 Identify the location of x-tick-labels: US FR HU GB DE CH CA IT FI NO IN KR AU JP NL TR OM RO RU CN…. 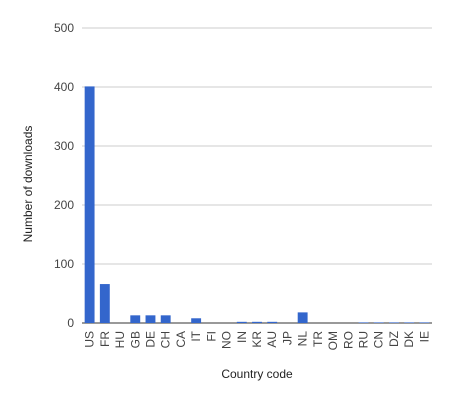
(257, 340).